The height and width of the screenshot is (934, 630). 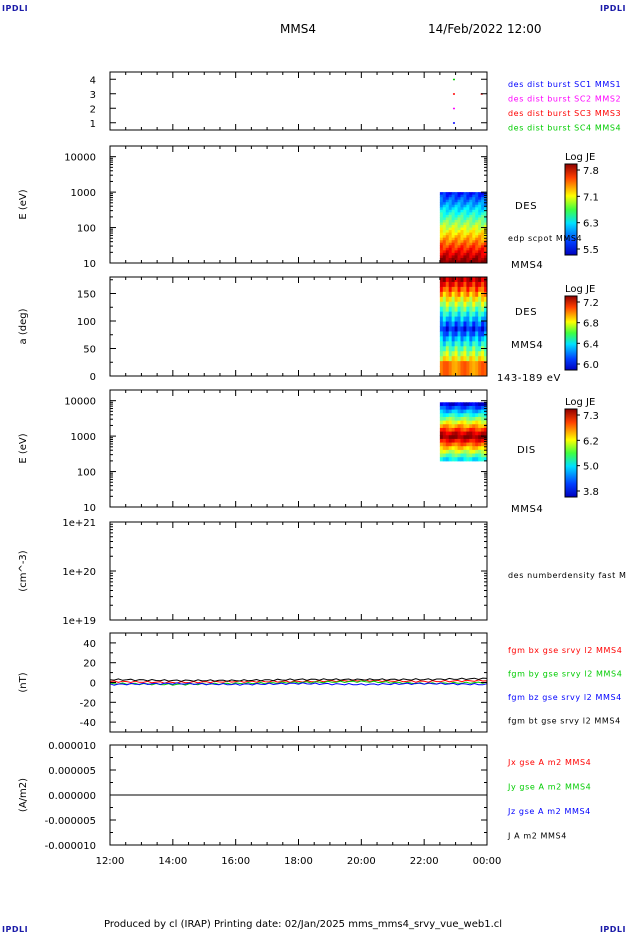 What do you see at coordinates (549, 762) in the screenshot?
I see `panel-7-legend-1: Jx gse A m2 MMS4` at bounding box center [549, 762].